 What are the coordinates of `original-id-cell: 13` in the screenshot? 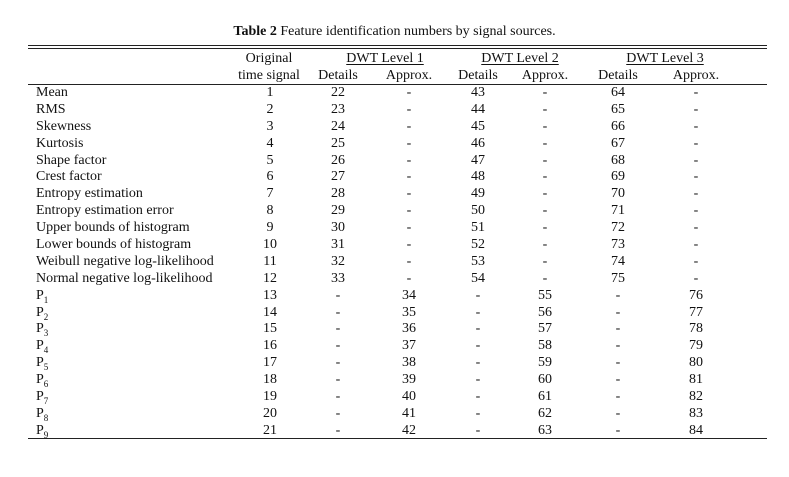 It's located at (270, 295).